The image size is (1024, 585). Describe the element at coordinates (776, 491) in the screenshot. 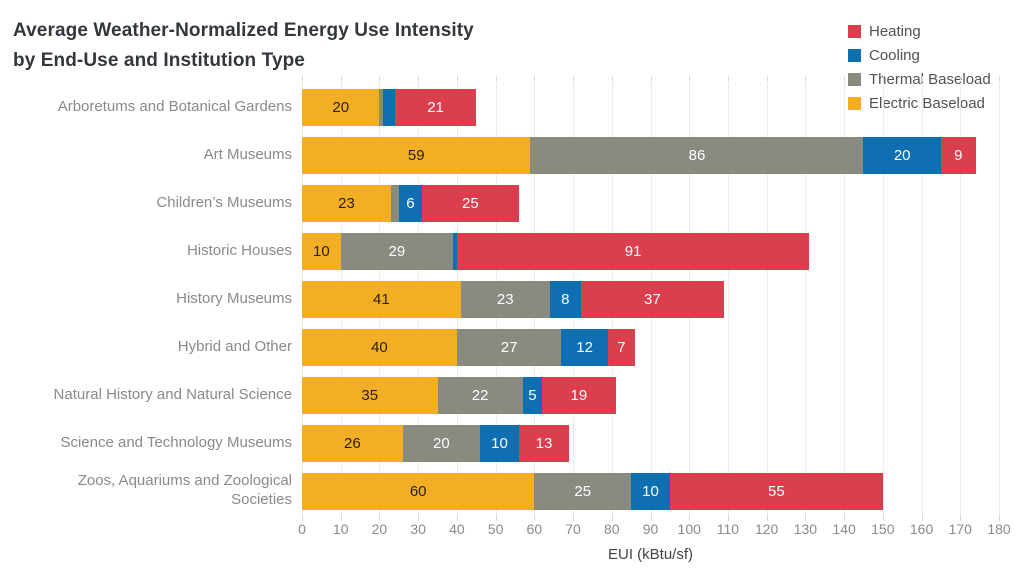

I see `bar-segment: 55` at that location.